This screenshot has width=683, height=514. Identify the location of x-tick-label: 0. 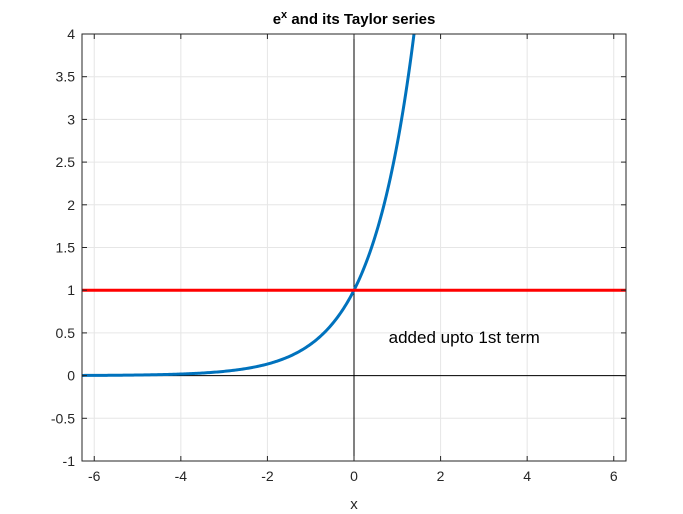
(354, 476).